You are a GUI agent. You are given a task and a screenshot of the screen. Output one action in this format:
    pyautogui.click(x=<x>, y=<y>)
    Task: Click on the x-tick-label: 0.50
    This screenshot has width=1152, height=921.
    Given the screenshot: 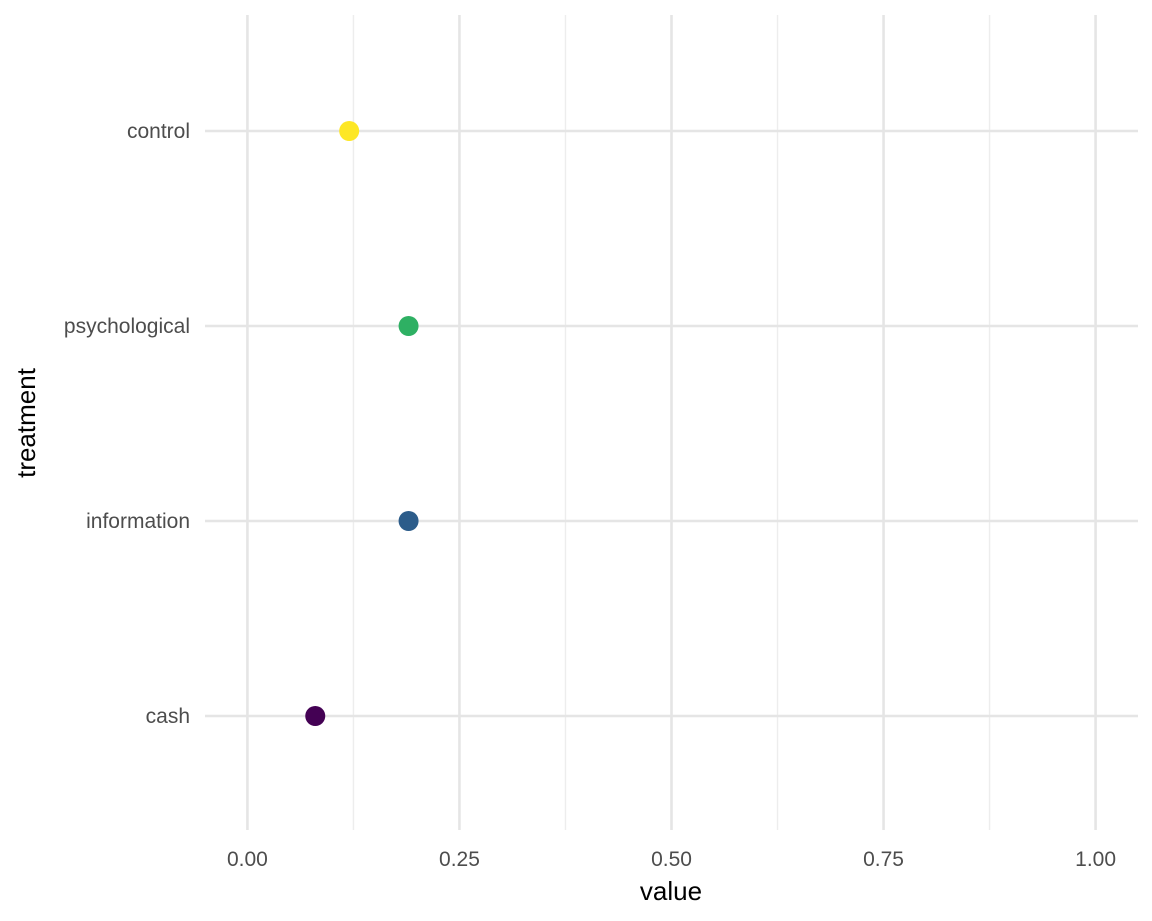 What is the action you would take?
    pyautogui.click(x=671, y=859)
    